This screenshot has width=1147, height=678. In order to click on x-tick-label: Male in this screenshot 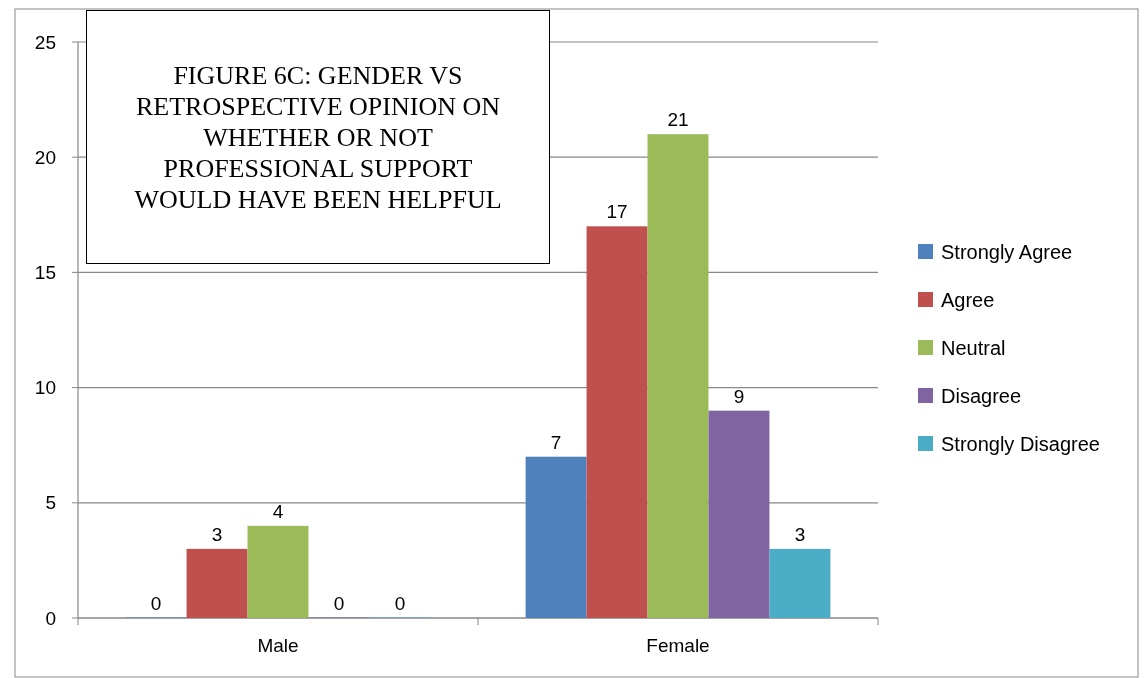, I will do `click(278, 645)`.